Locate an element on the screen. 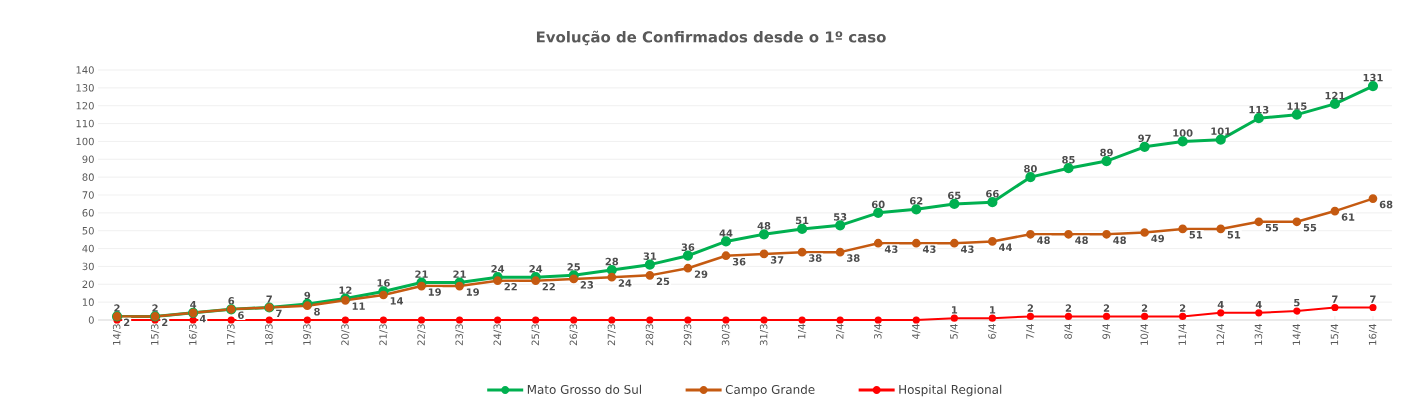 This screenshot has height=400, width=1423. data-label: 21 is located at coordinates (421, 274).